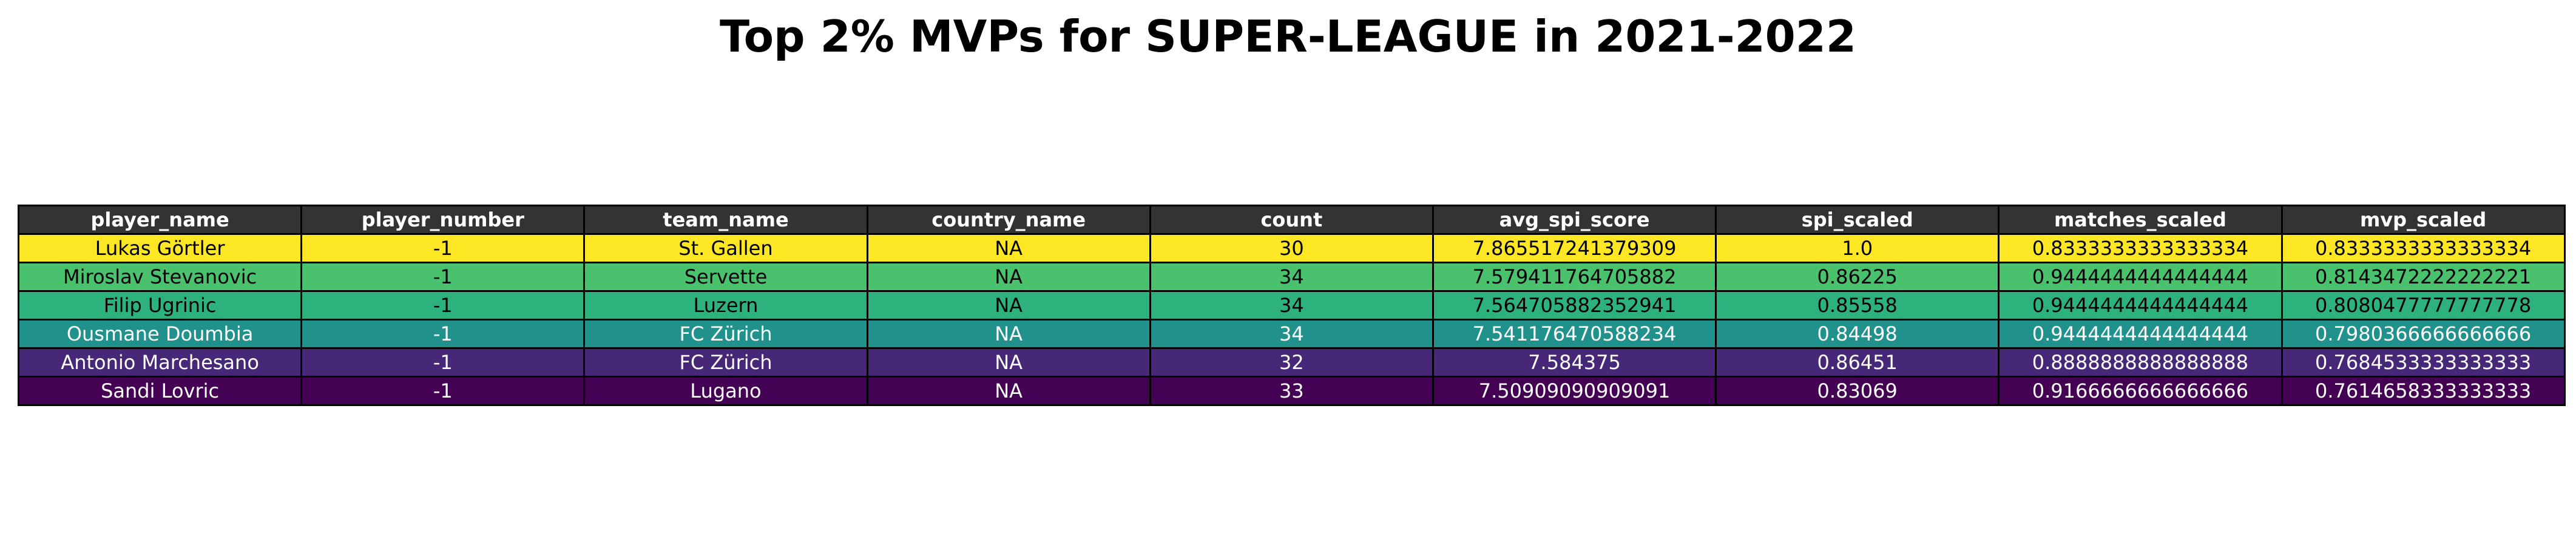 The width and height of the screenshot is (2576, 539). Describe the element at coordinates (160, 220) in the screenshot. I see `column-header-player-name: player_name` at that location.